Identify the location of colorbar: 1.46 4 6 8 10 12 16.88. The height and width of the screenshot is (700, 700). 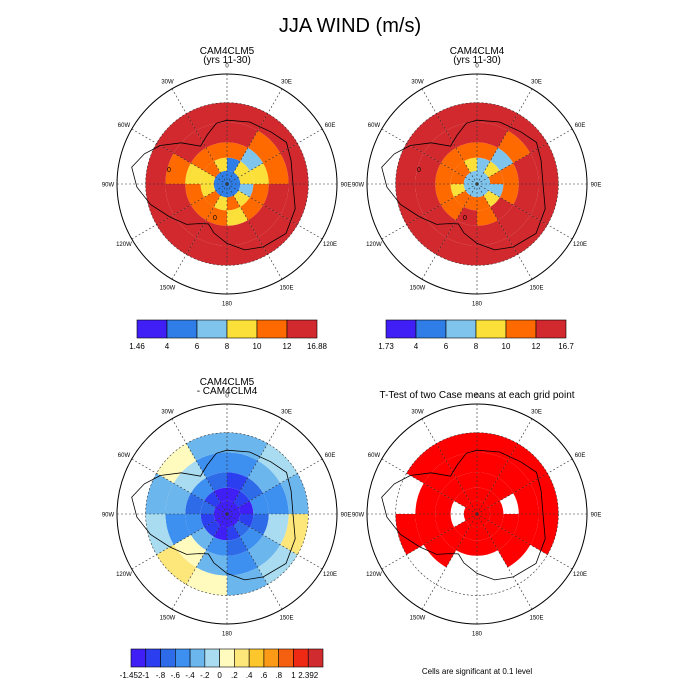
(228, 335).